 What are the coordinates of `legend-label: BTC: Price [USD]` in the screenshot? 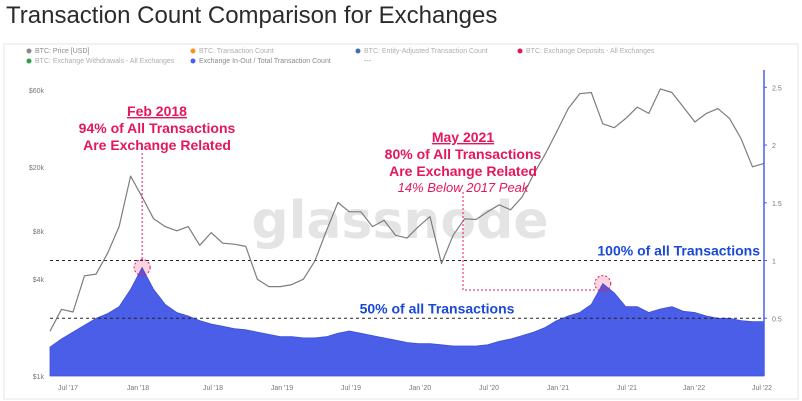 It's located at (62, 51).